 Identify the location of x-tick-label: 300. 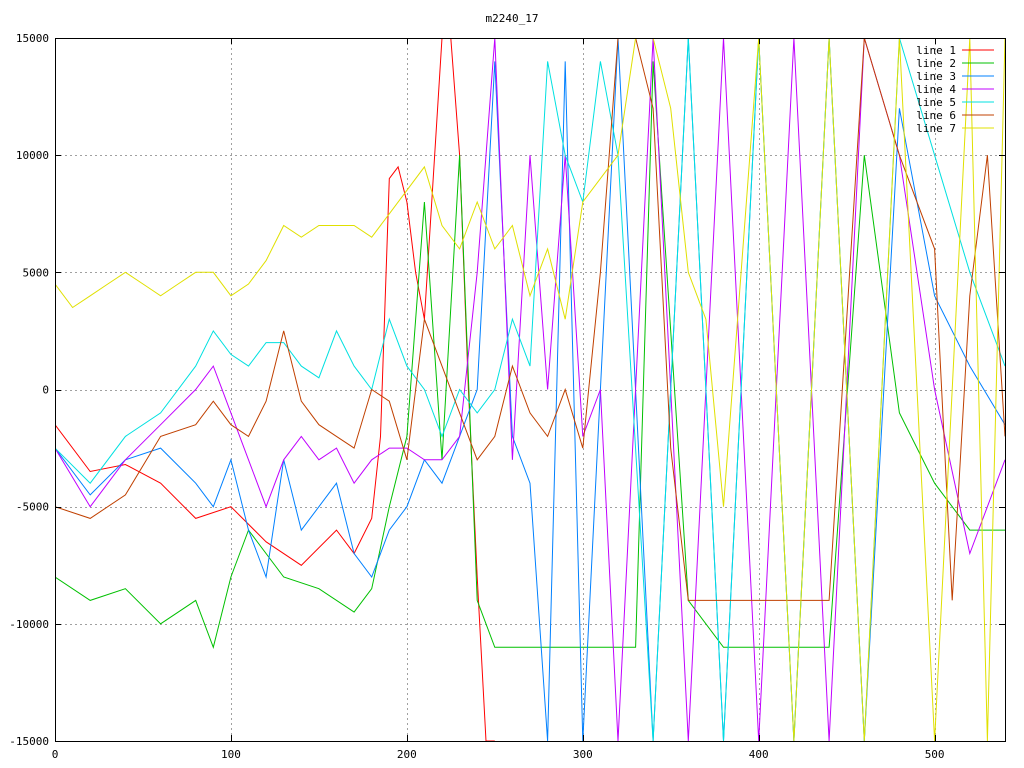
(583, 754).